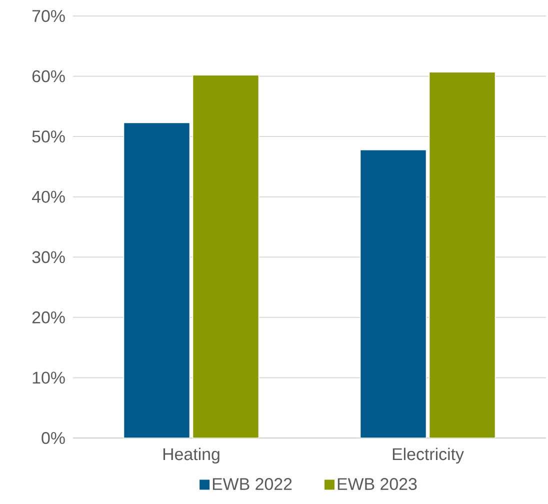 The height and width of the screenshot is (504, 548). I want to click on x-tick-label: Heating, so click(191, 456).